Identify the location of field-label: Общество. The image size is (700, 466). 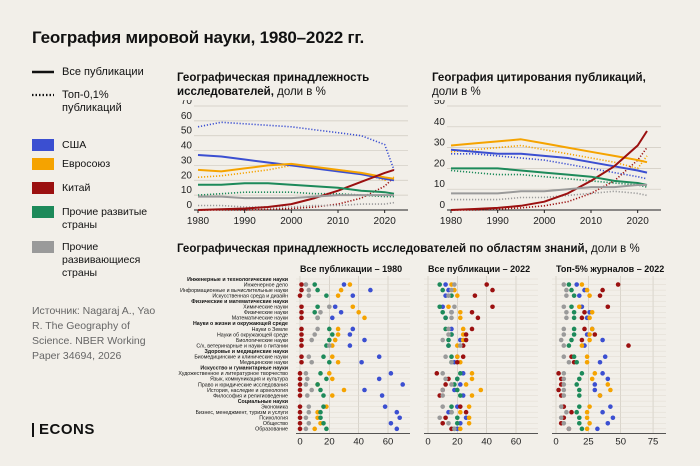
(275, 424).